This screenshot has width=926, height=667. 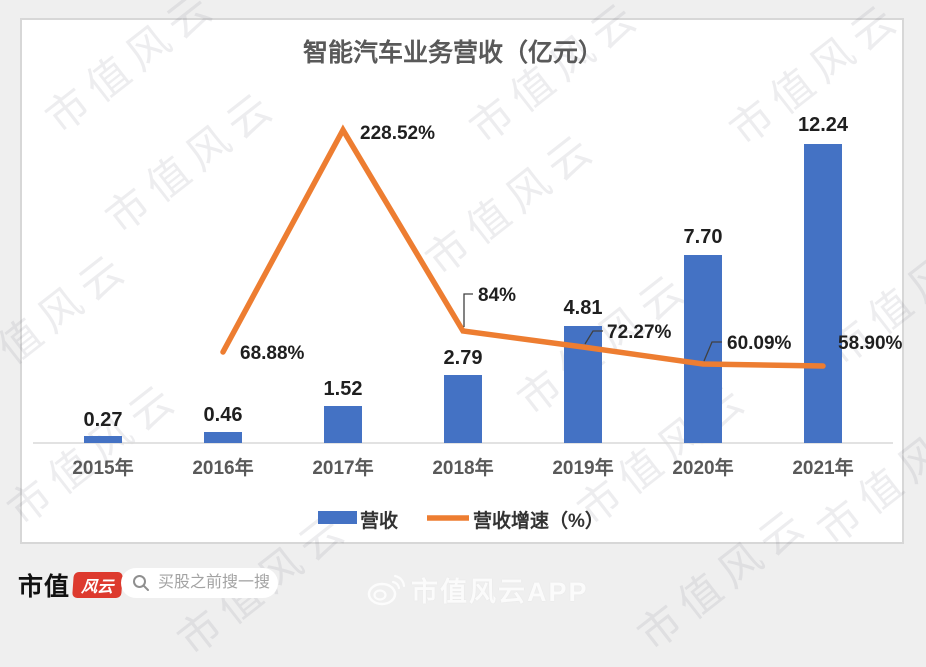 I want to click on revenue-bar-2021, so click(x=823, y=293).